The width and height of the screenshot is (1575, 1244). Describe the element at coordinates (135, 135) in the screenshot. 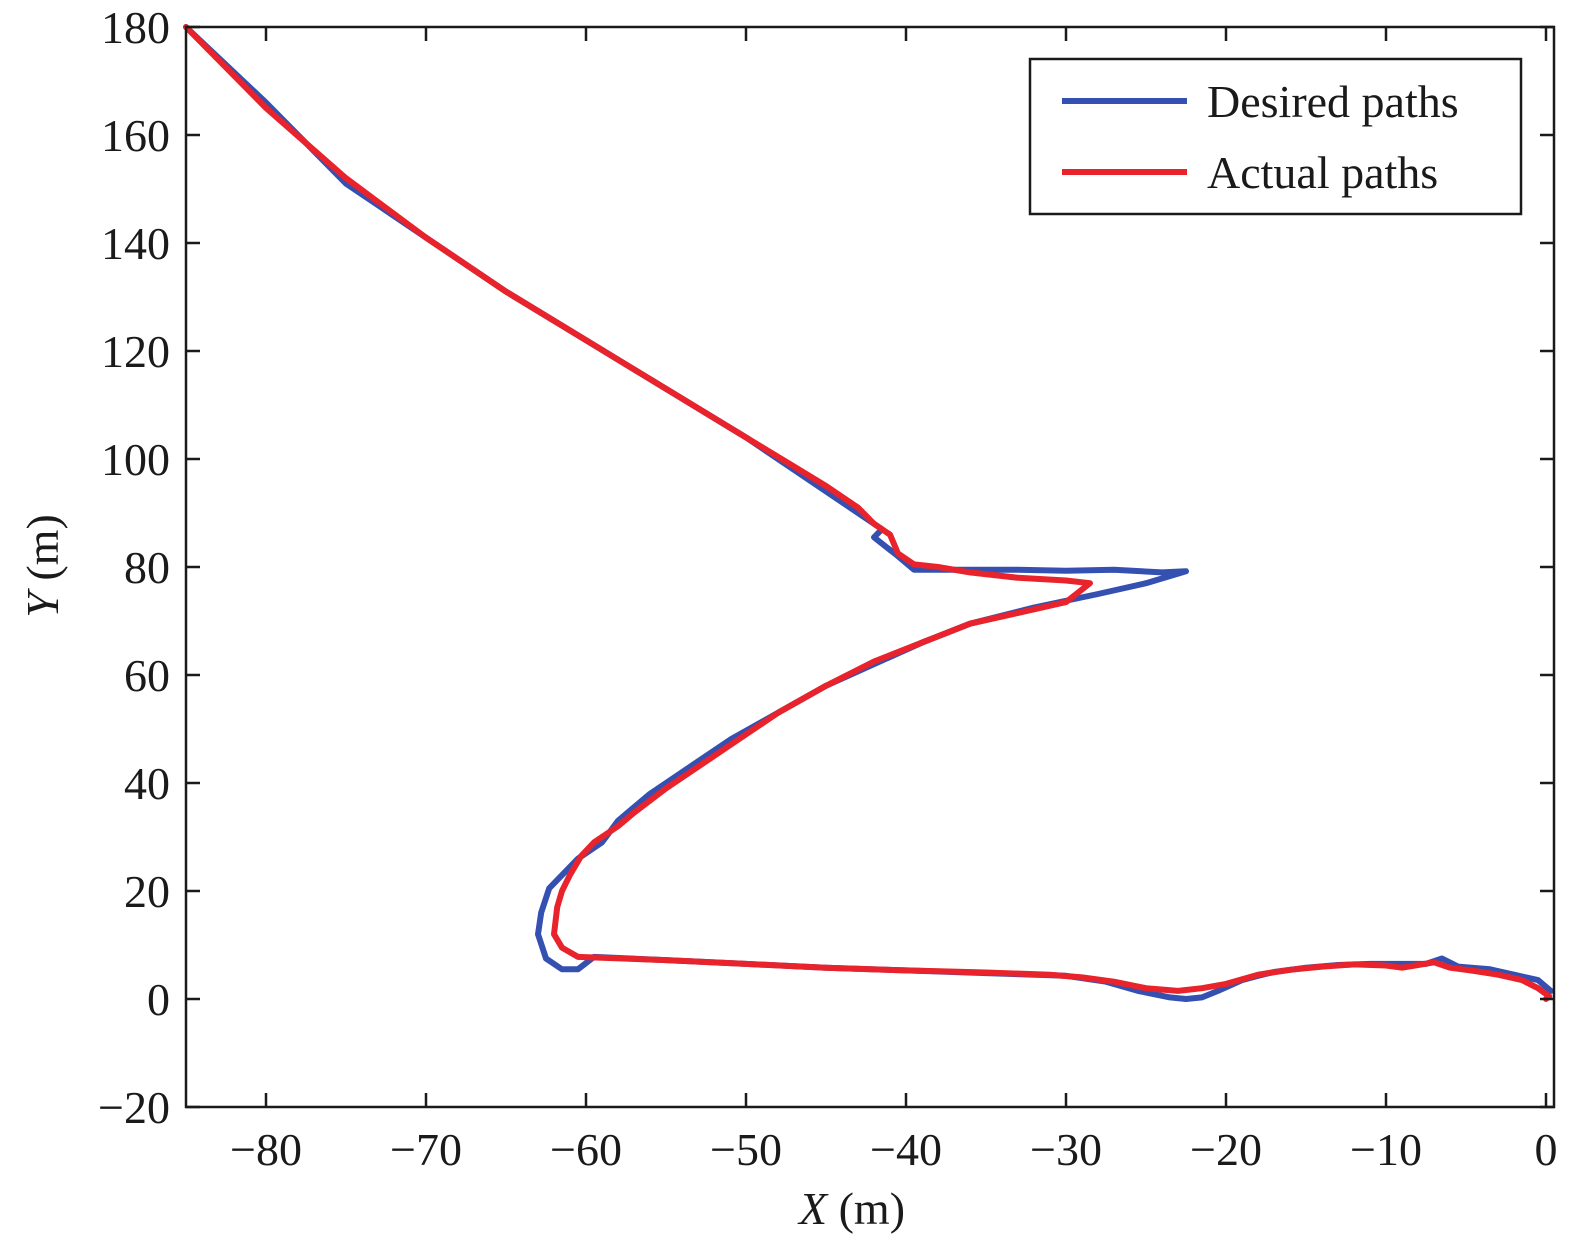

I see `y-tick-label: 160` at that location.